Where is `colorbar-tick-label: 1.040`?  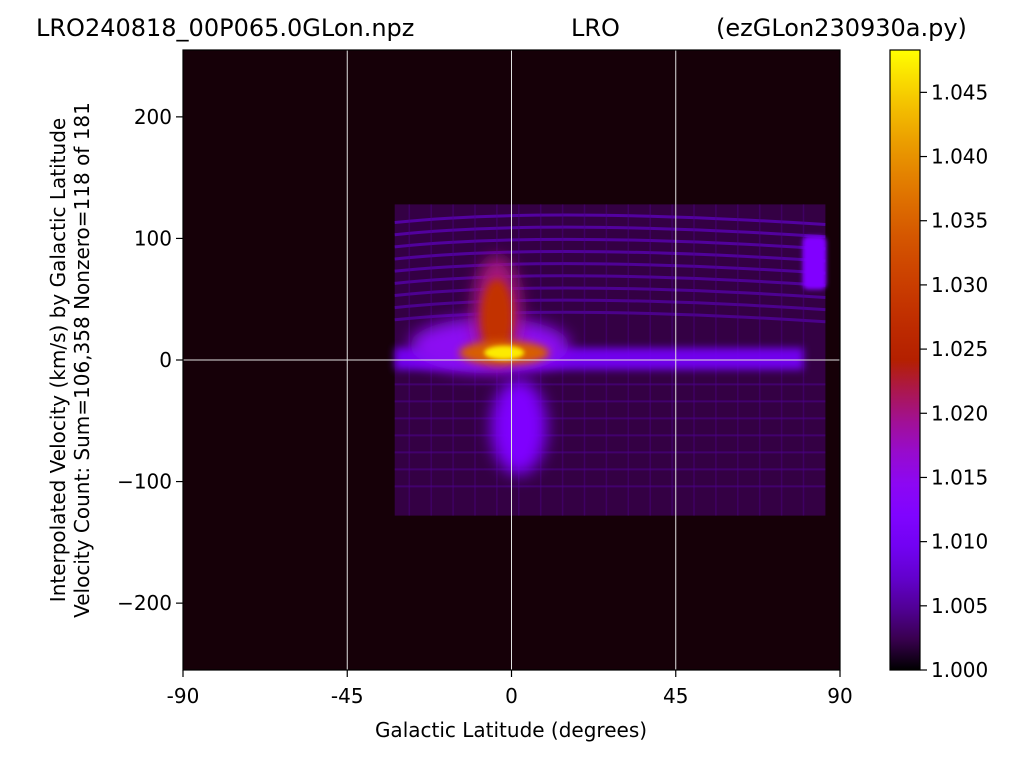 colorbar-tick-label: 1.040 is located at coordinates (959, 157).